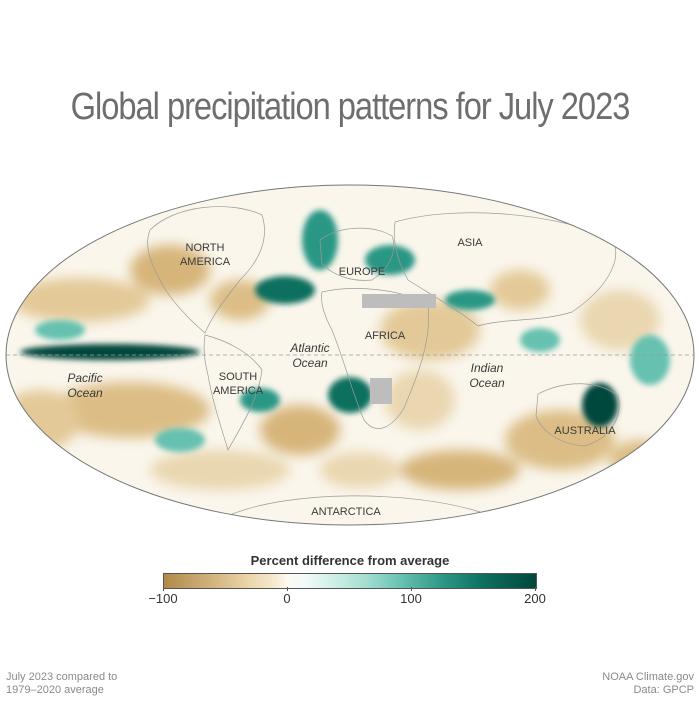  I want to click on label-atlantic-ocean: Atlantic Ocean, so click(310, 355).